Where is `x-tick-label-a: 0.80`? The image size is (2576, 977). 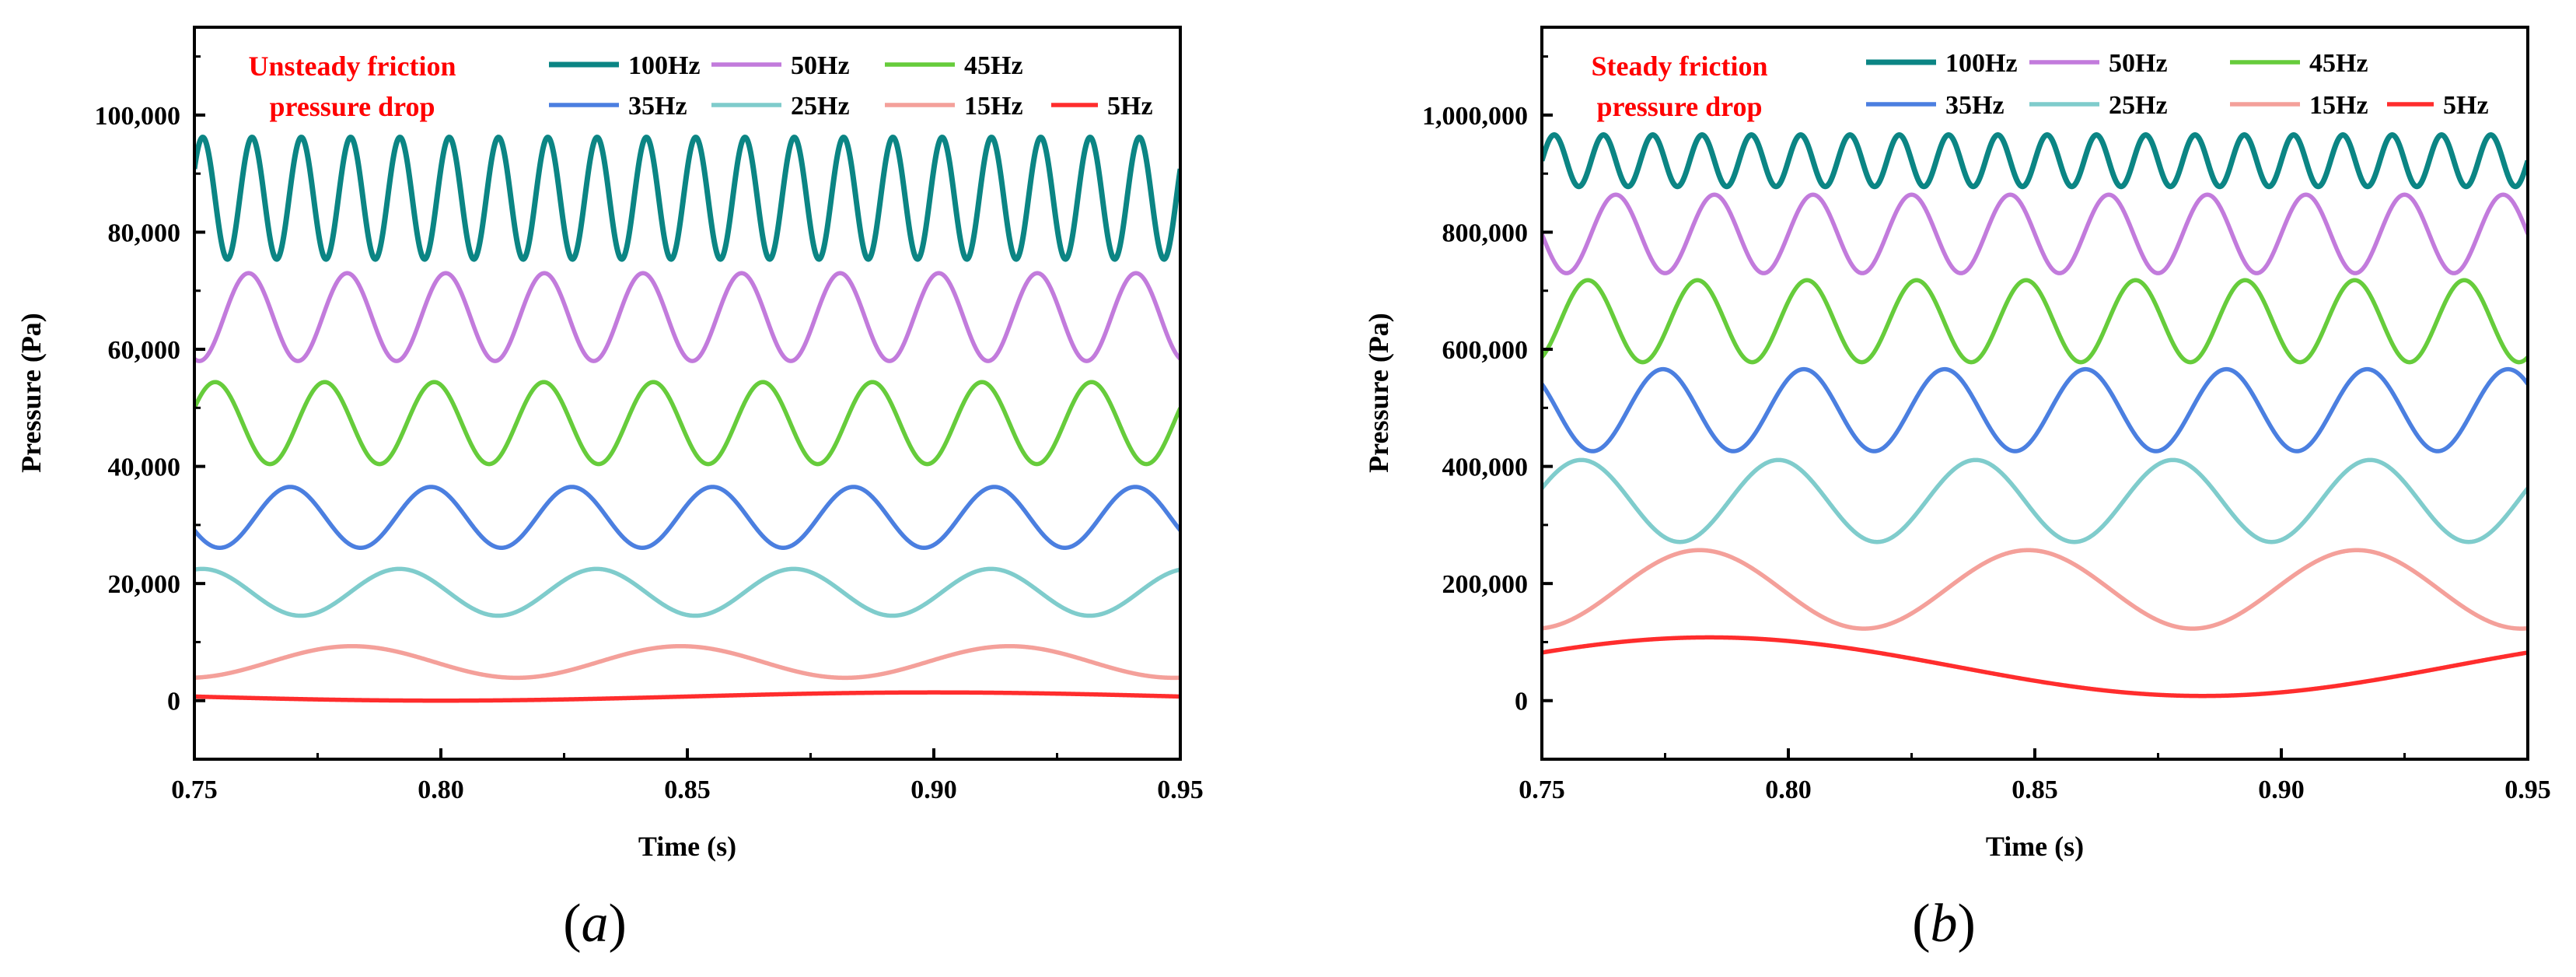 x-tick-label-a: 0.80 is located at coordinates (441, 790).